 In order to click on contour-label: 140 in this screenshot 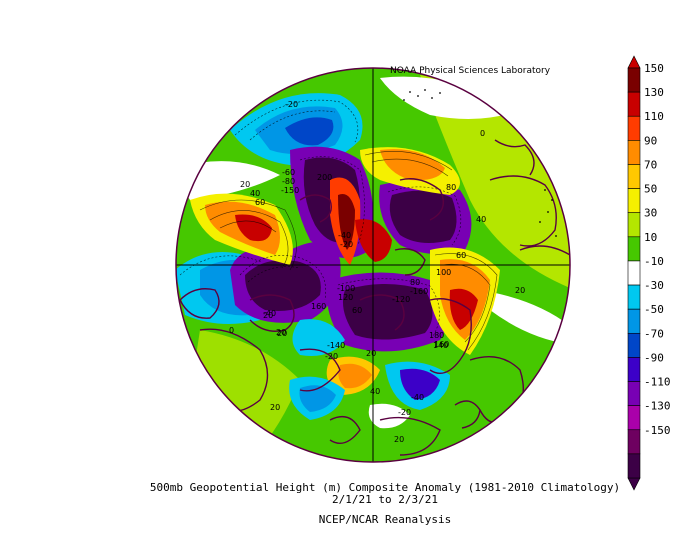, I will do `click(440, 345)`.